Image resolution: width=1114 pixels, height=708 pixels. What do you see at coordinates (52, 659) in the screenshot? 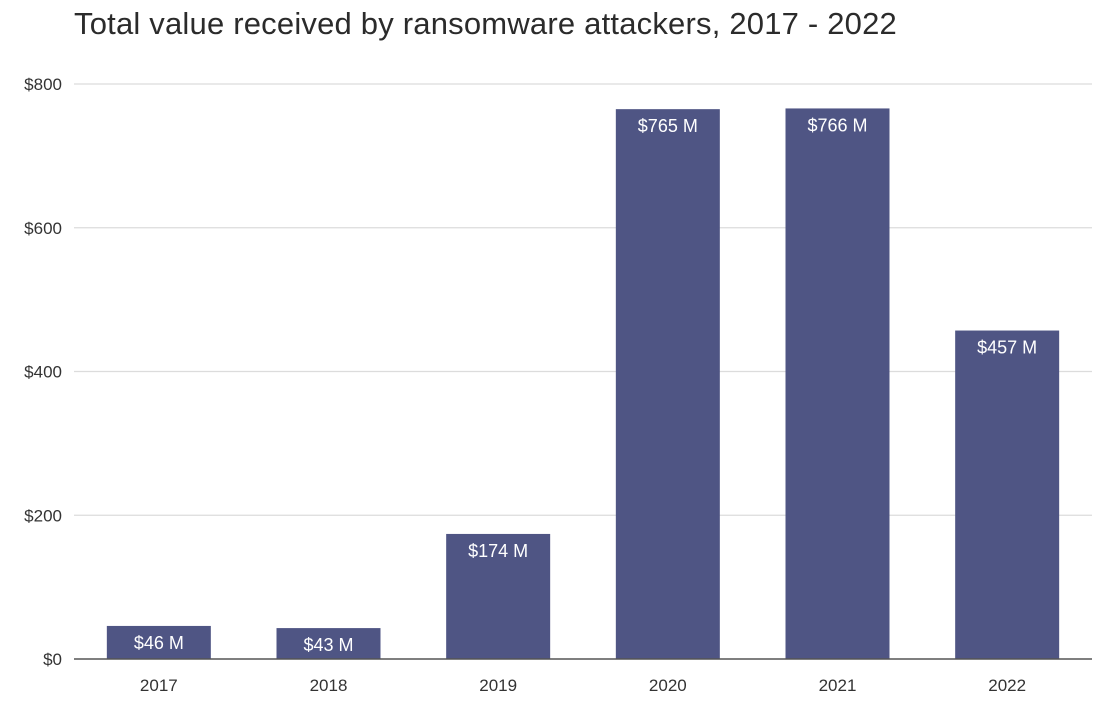
I see `y-tick-label: $0` at bounding box center [52, 659].